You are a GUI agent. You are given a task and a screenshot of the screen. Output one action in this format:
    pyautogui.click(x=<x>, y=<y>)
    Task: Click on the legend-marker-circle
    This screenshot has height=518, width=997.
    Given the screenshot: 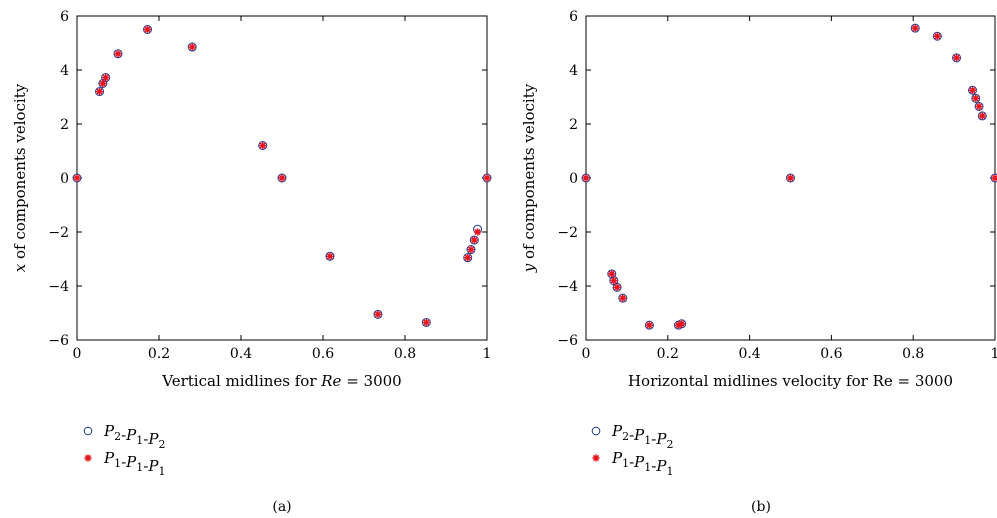 What is the action you would take?
    pyautogui.click(x=596, y=431)
    